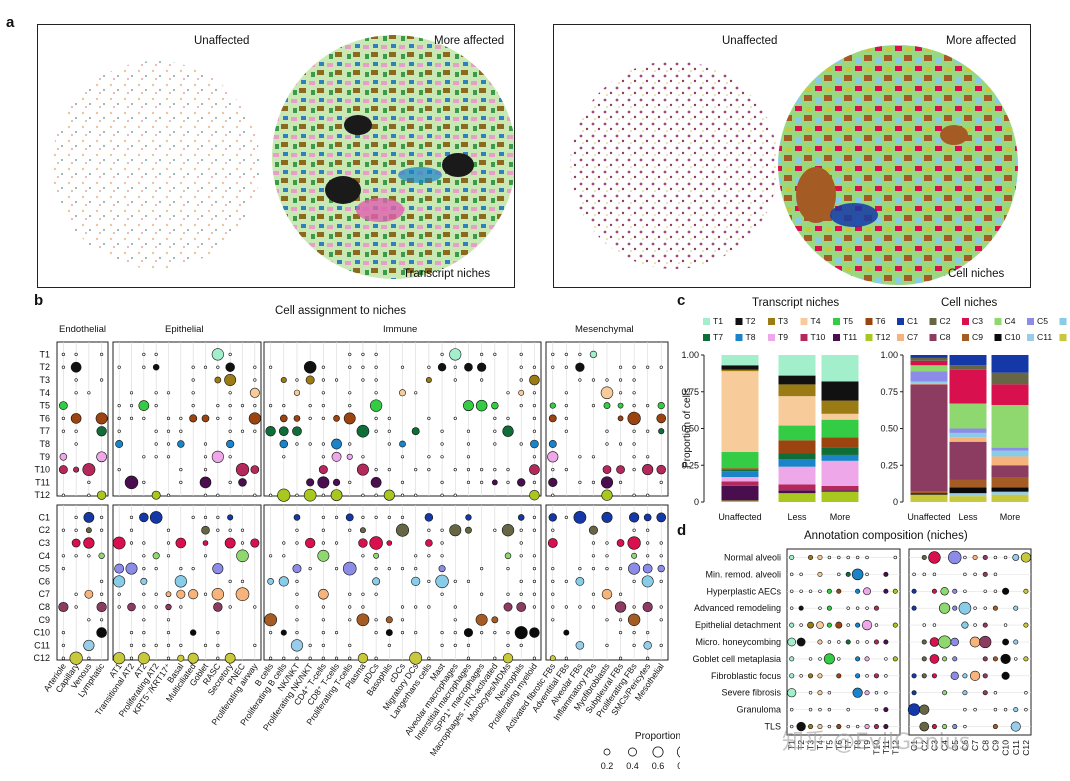 The width and height of the screenshot is (1070, 781). Describe the element at coordinates (968, 483) in the screenshot. I see `bar-segment-C9` at that location.